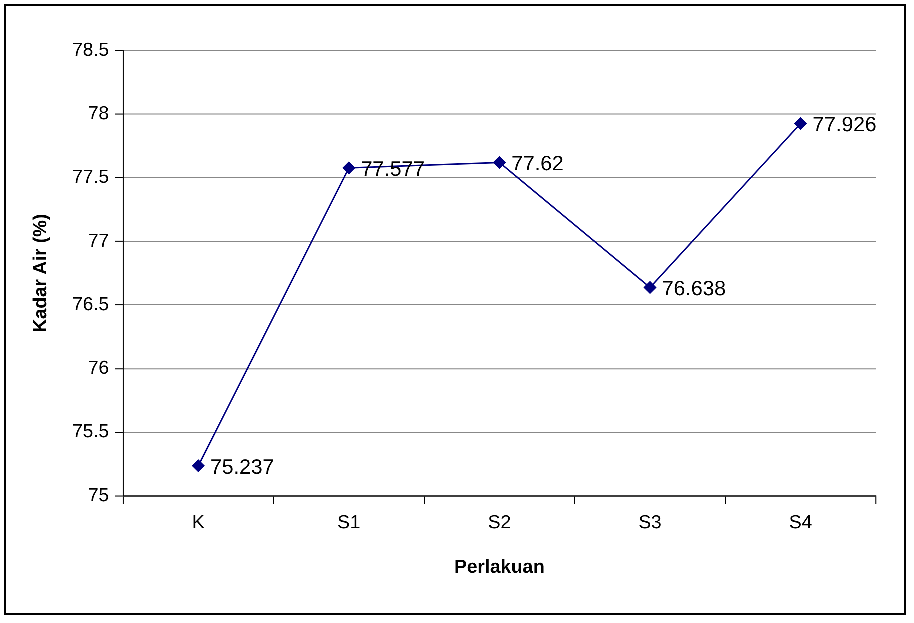 This screenshot has width=914, height=623. What do you see at coordinates (41, 273) in the screenshot?
I see `y-axis-title: Kadar Air (%)` at bounding box center [41, 273].